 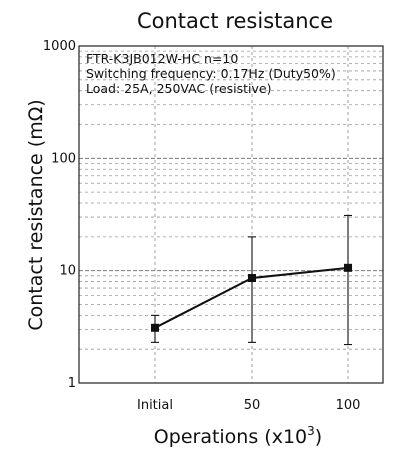 I want to click on chart-title: Contact resistance, so click(x=235, y=21).